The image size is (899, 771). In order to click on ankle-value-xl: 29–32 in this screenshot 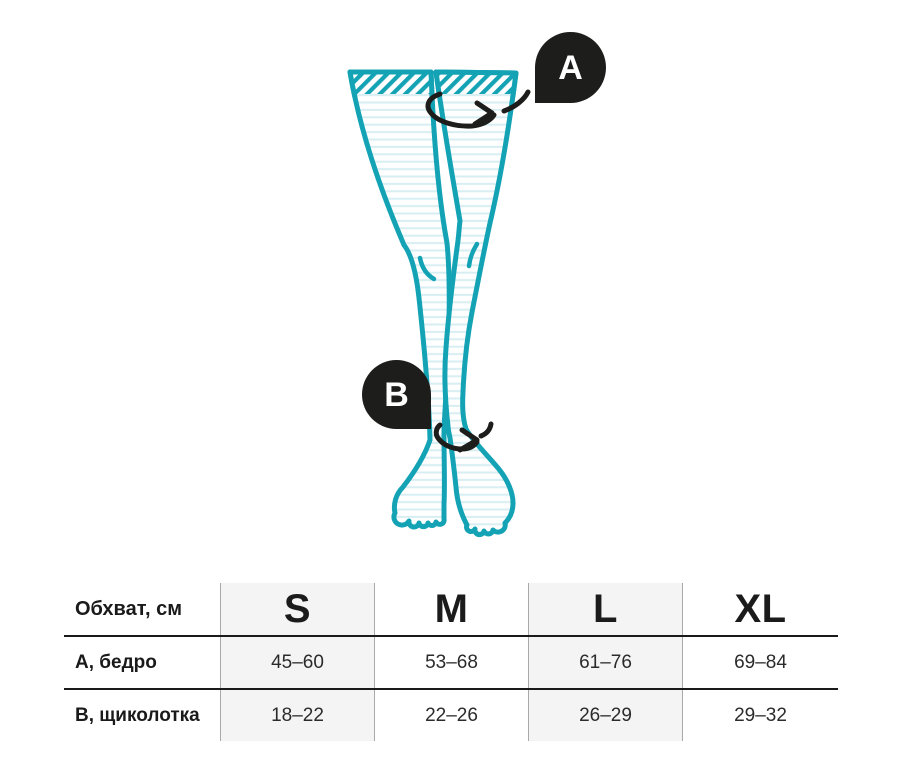, I will do `click(760, 715)`.